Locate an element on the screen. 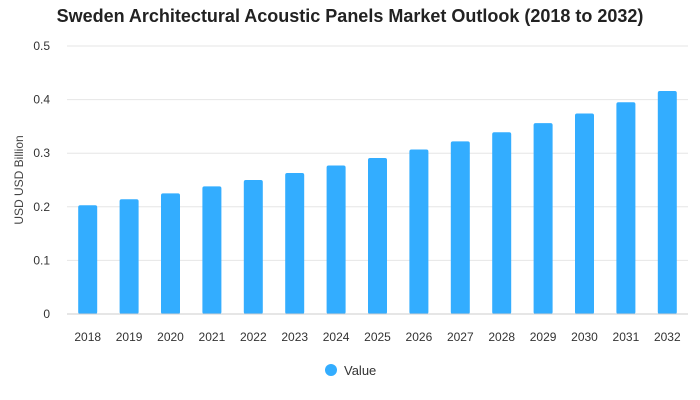  x-tick-label: 2032 is located at coordinates (667, 337).